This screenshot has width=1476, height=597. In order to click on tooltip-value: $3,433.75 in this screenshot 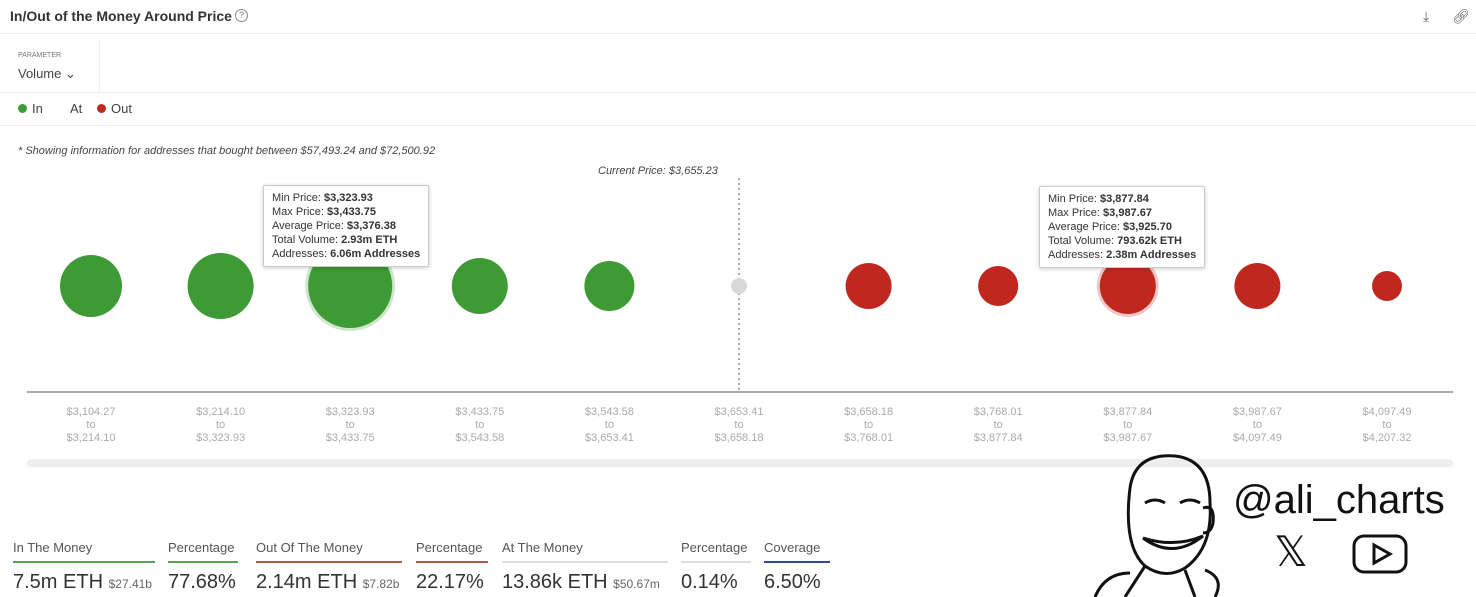, I will do `click(351, 212)`.